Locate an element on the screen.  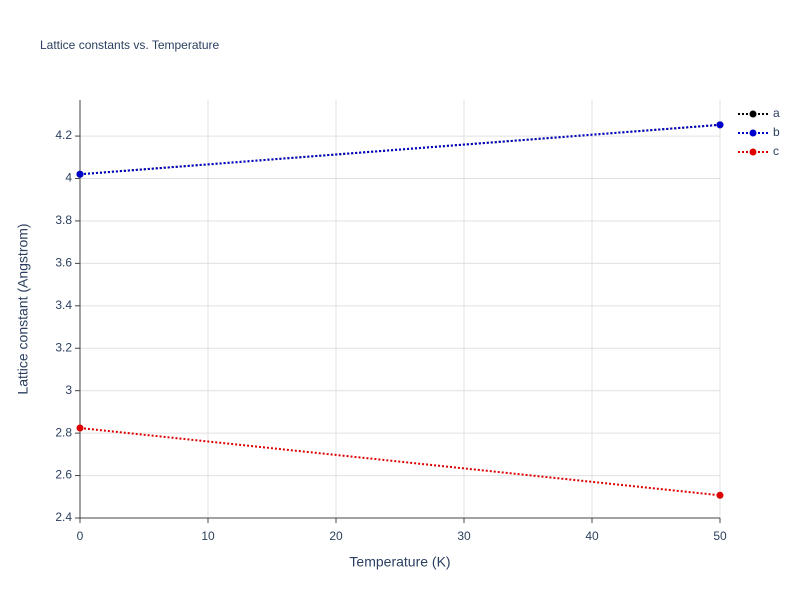
legend-item: a is located at coordinates (759, 113).